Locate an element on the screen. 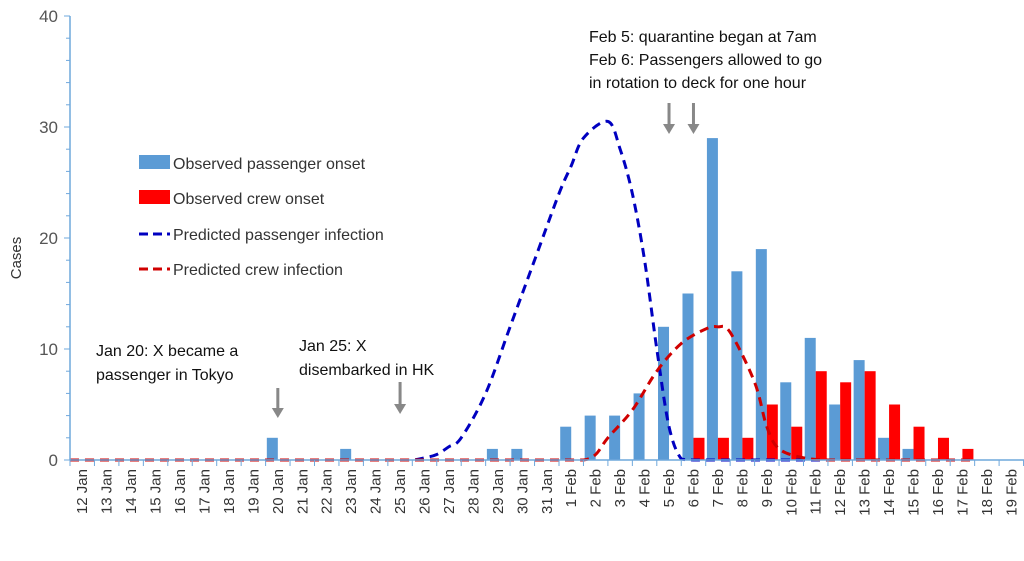 The width and height of the screenshot is (1024, 561). passenger-onset-bar-23-jan is located at coordinates (346, 454).